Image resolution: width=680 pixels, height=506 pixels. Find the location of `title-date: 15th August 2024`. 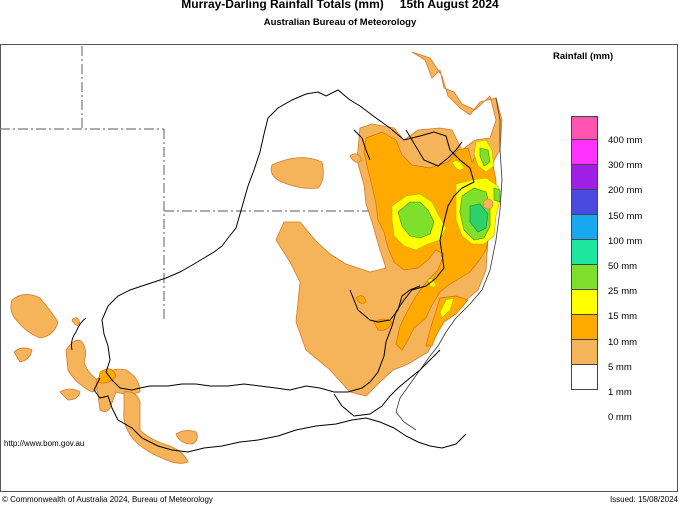

title-date: 15th August 2024 is located at coordinates (449, 5).